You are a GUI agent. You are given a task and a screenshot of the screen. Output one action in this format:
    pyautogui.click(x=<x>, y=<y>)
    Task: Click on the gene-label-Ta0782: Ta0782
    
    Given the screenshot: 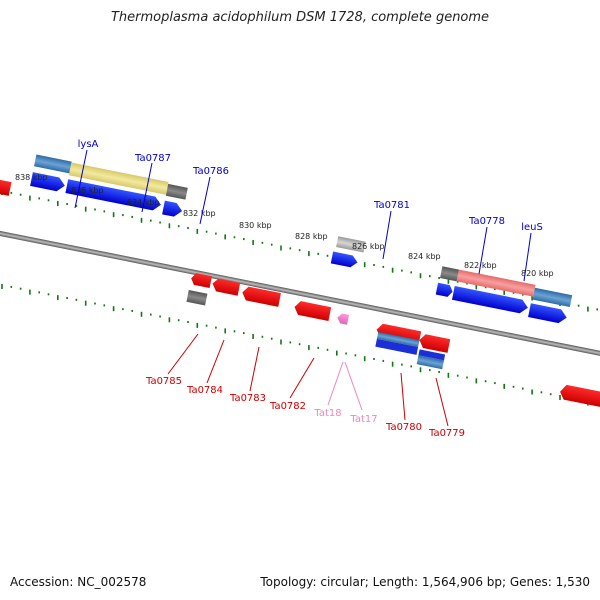 What is the action you would take?
    pyautogui.click(x=287, y=406)
    